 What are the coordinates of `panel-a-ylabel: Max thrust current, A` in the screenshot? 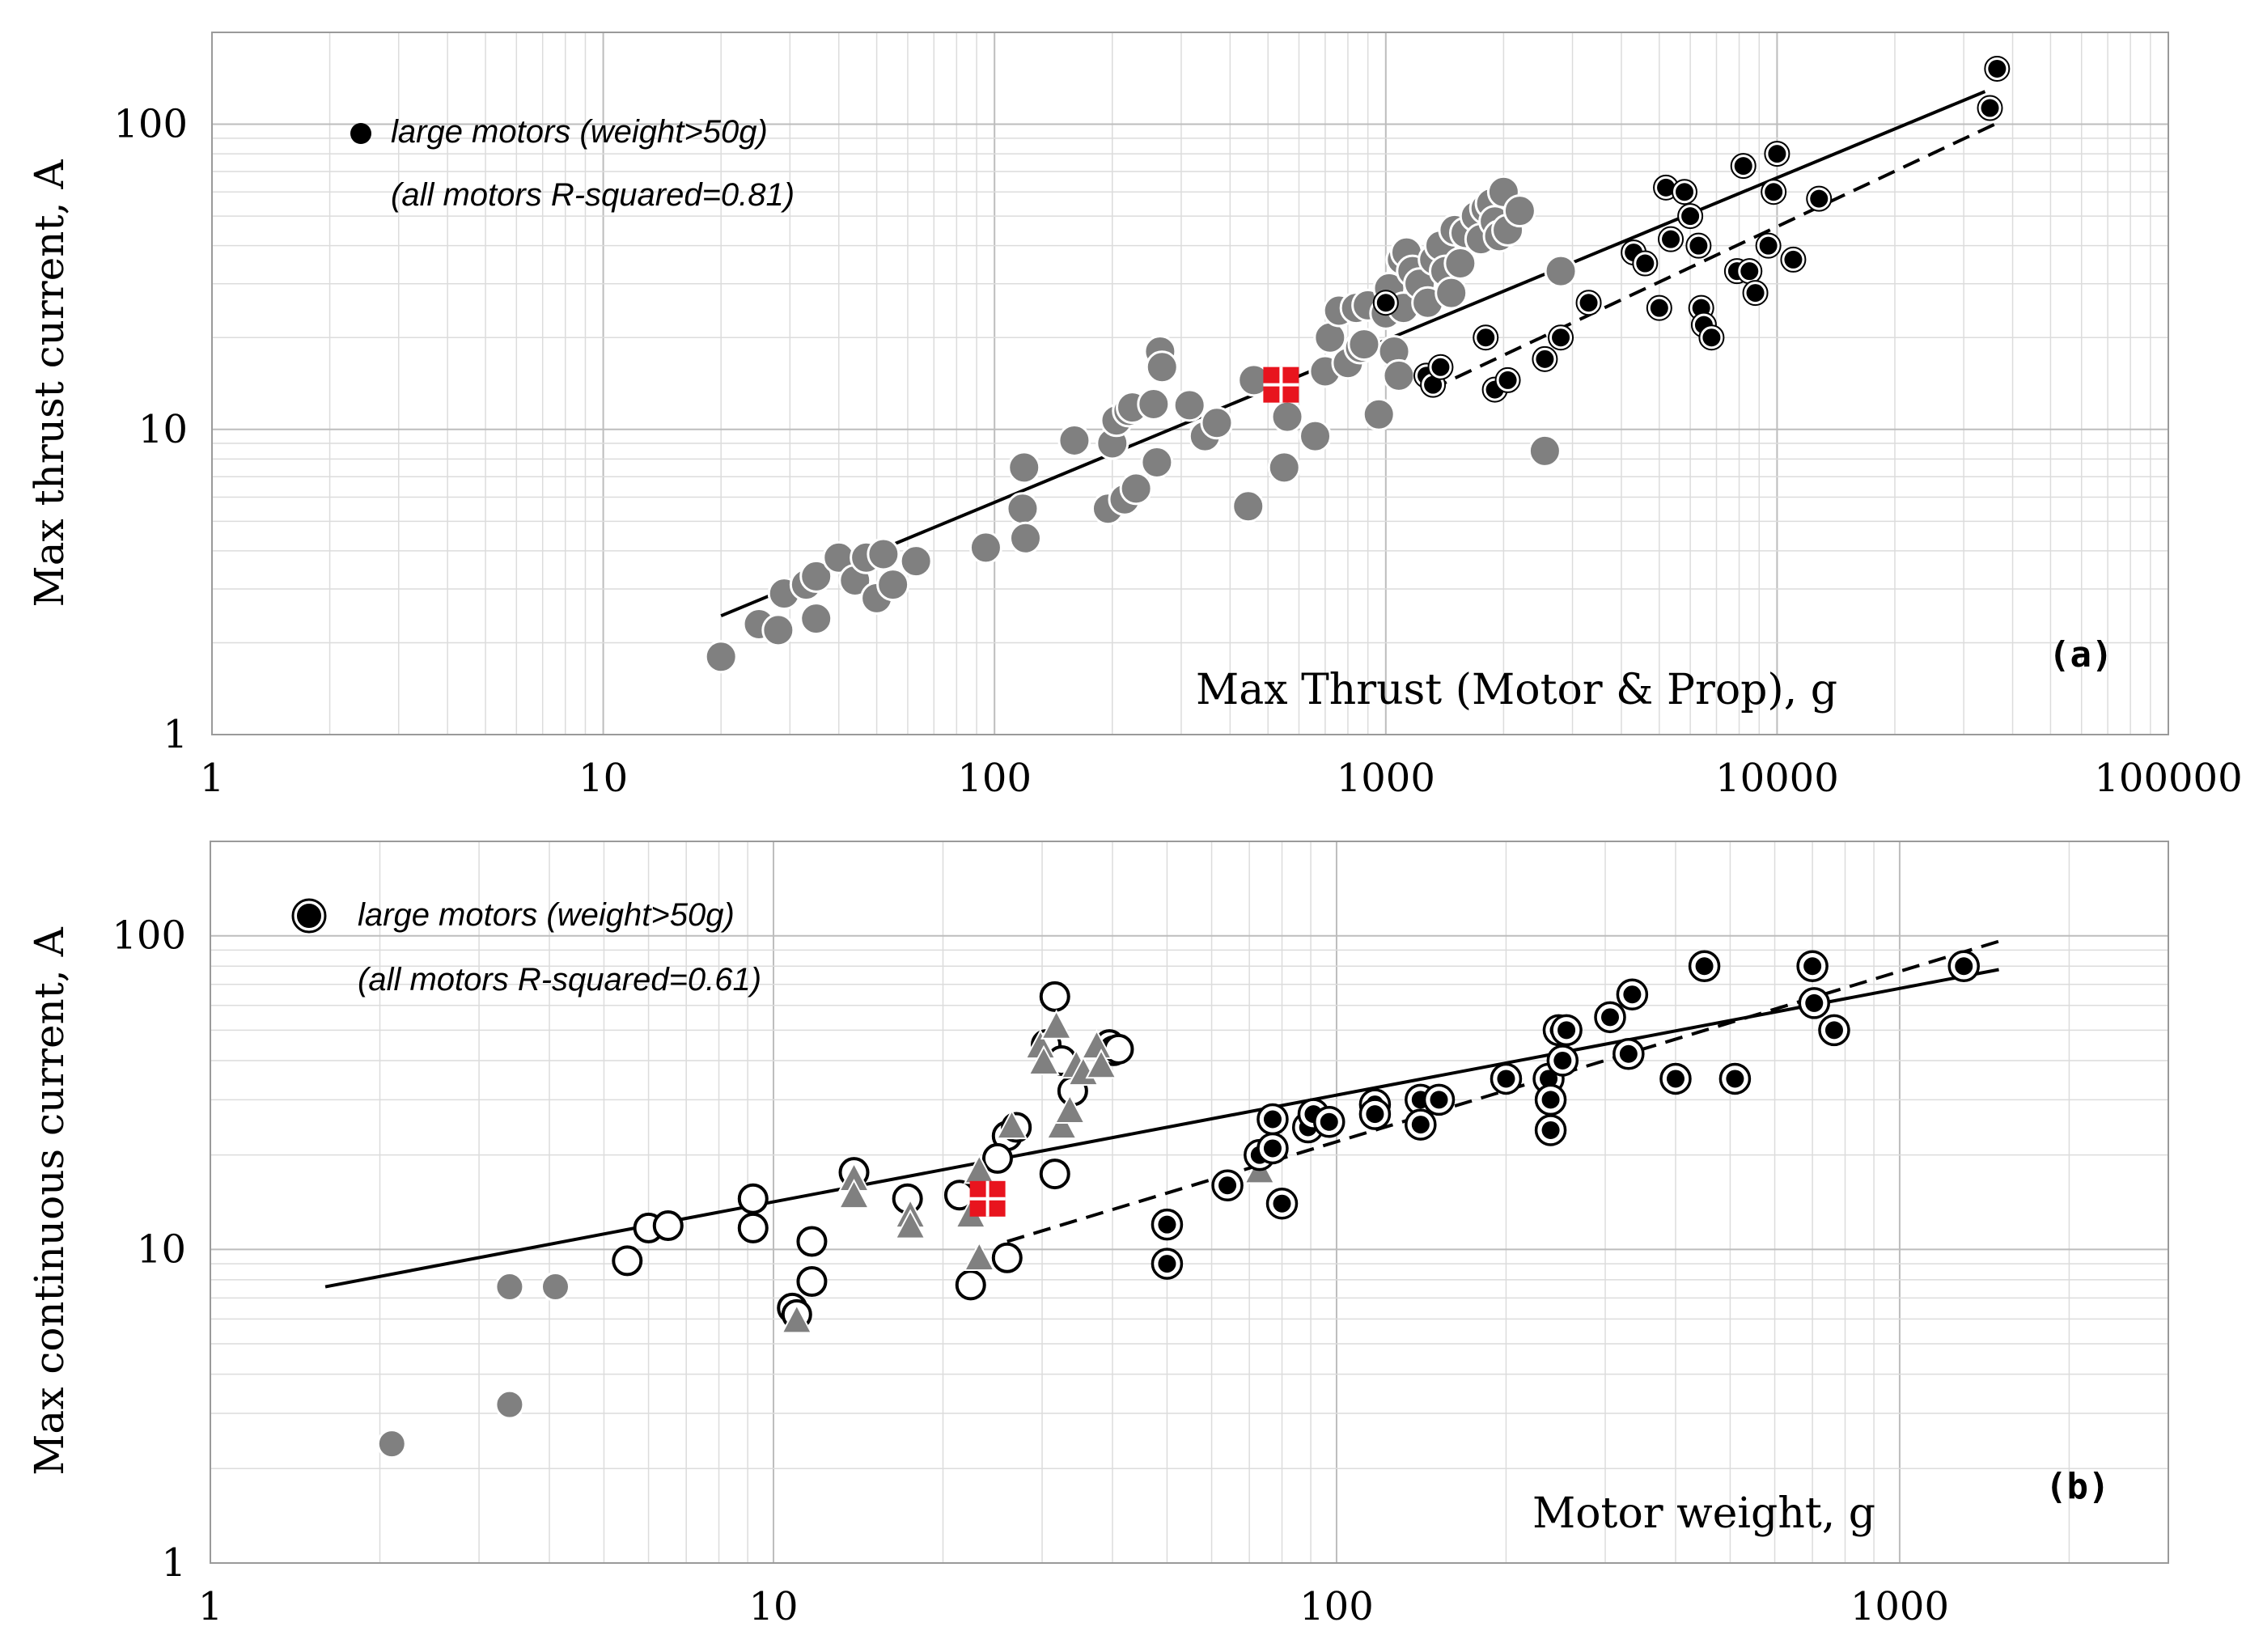 It's located at (49, 383).